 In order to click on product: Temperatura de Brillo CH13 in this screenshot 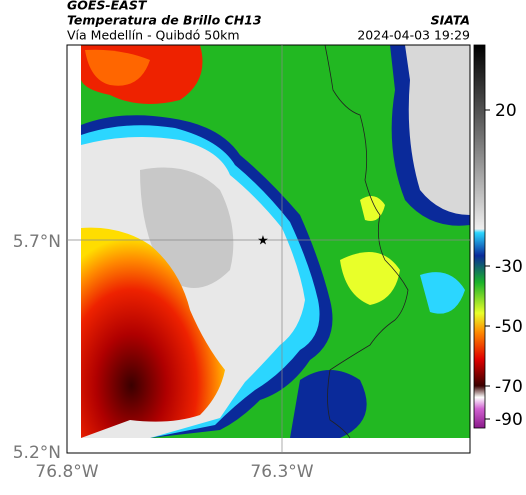, I will do `click(164, 20)`.